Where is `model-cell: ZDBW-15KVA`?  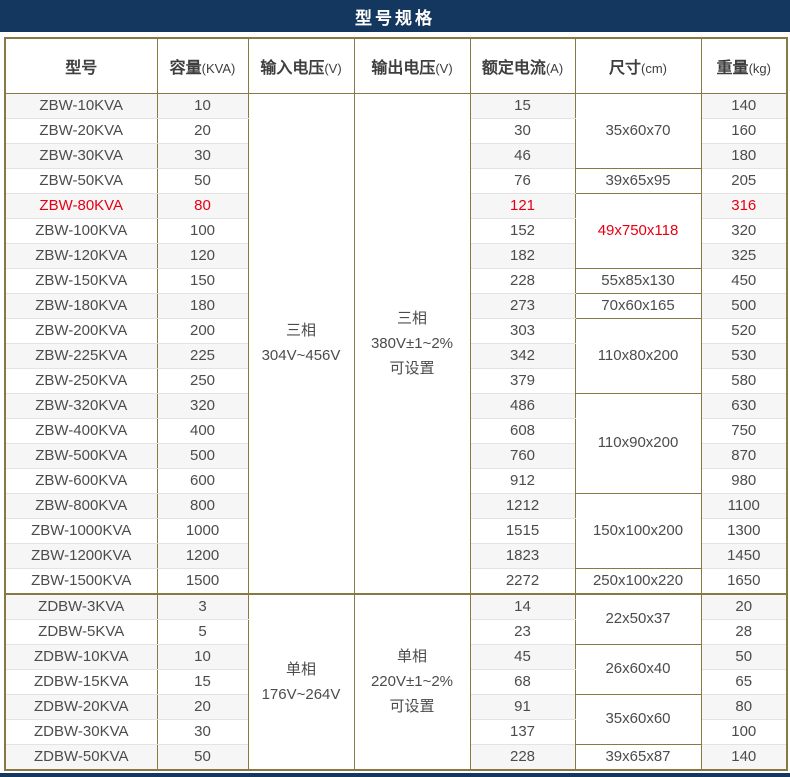 model-cell: ZDBW-15KVA is located at coordinates (81, 681).